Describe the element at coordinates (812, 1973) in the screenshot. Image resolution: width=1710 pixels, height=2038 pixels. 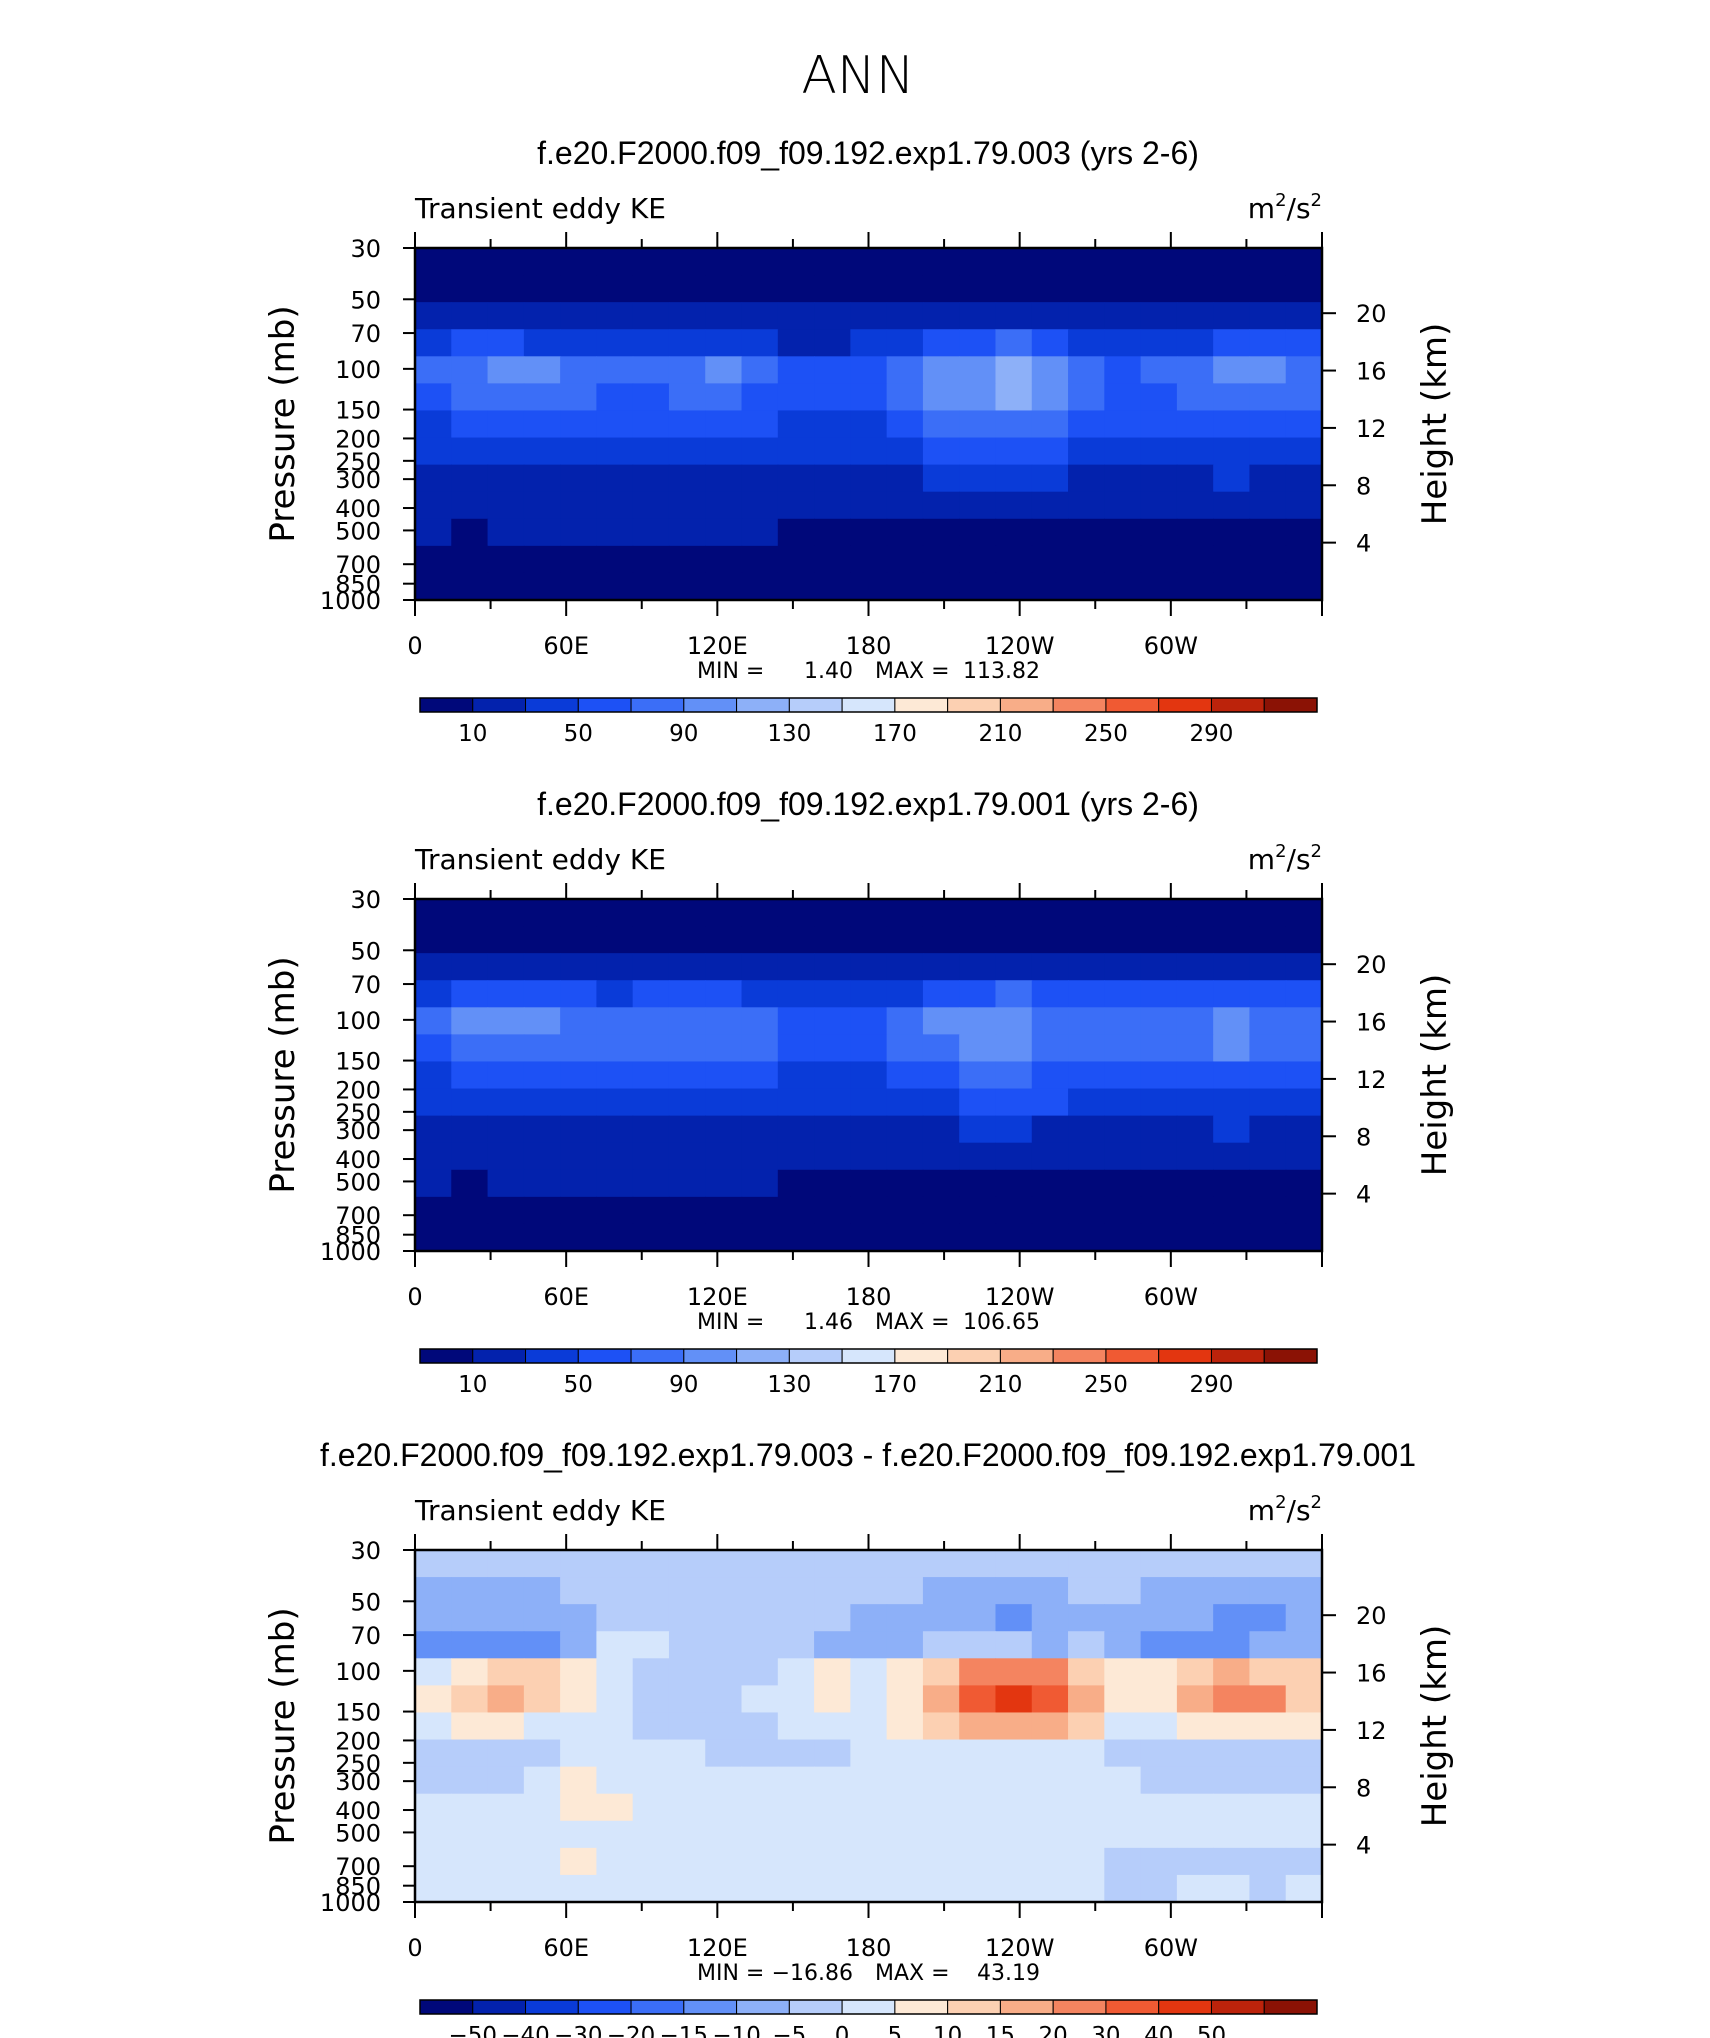
I see `min-value: −16.86` at that location.